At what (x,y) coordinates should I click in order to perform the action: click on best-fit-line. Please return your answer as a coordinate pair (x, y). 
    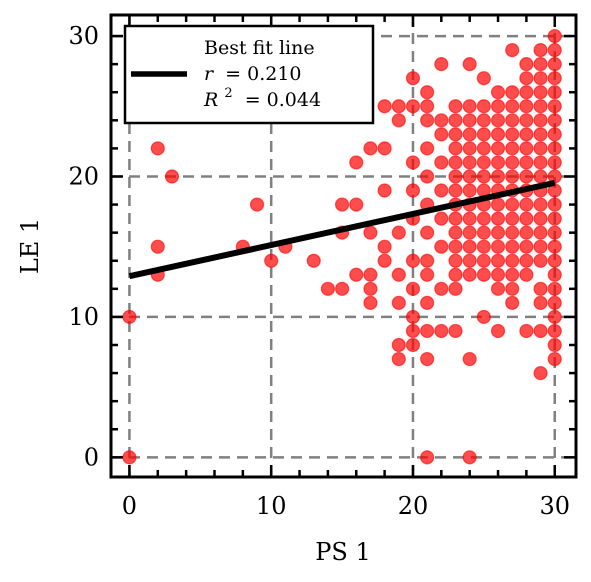
    Looking at the image, I should click on (342, 229).